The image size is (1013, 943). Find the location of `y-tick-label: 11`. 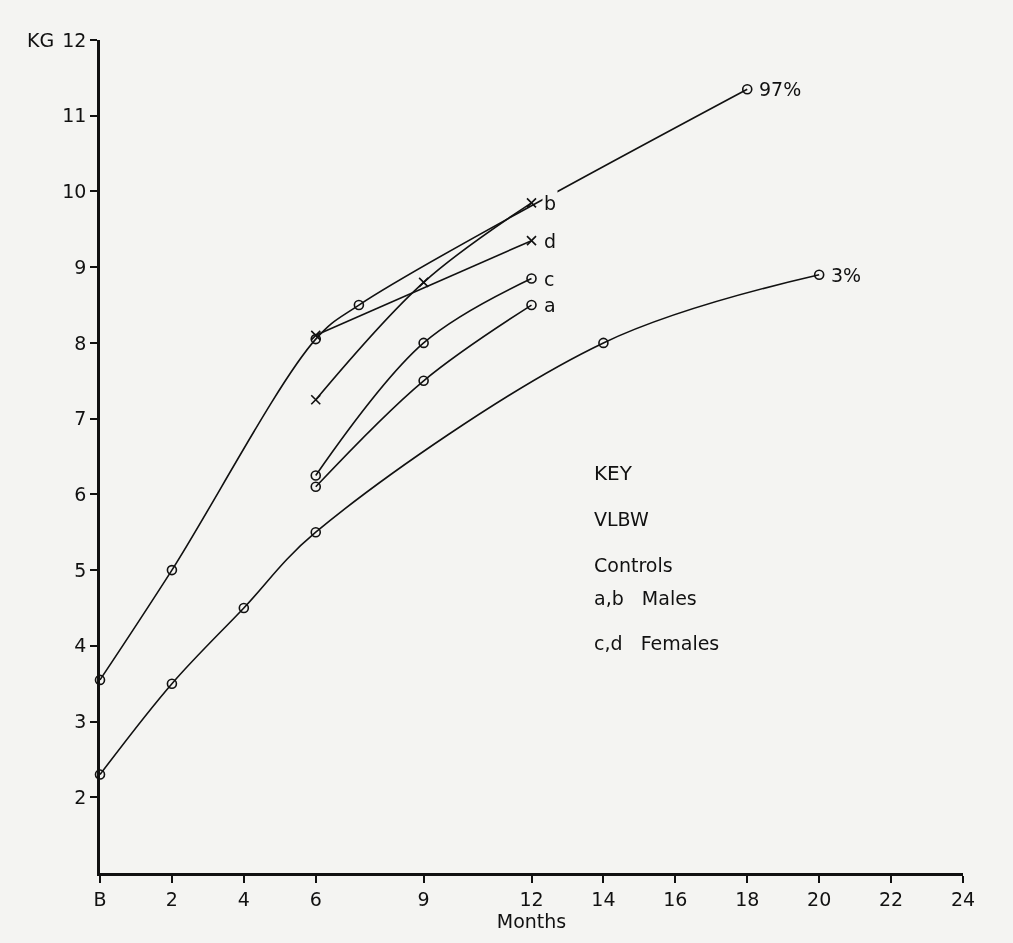

y-tick-label: 11 is located at coordinates (74, 115).